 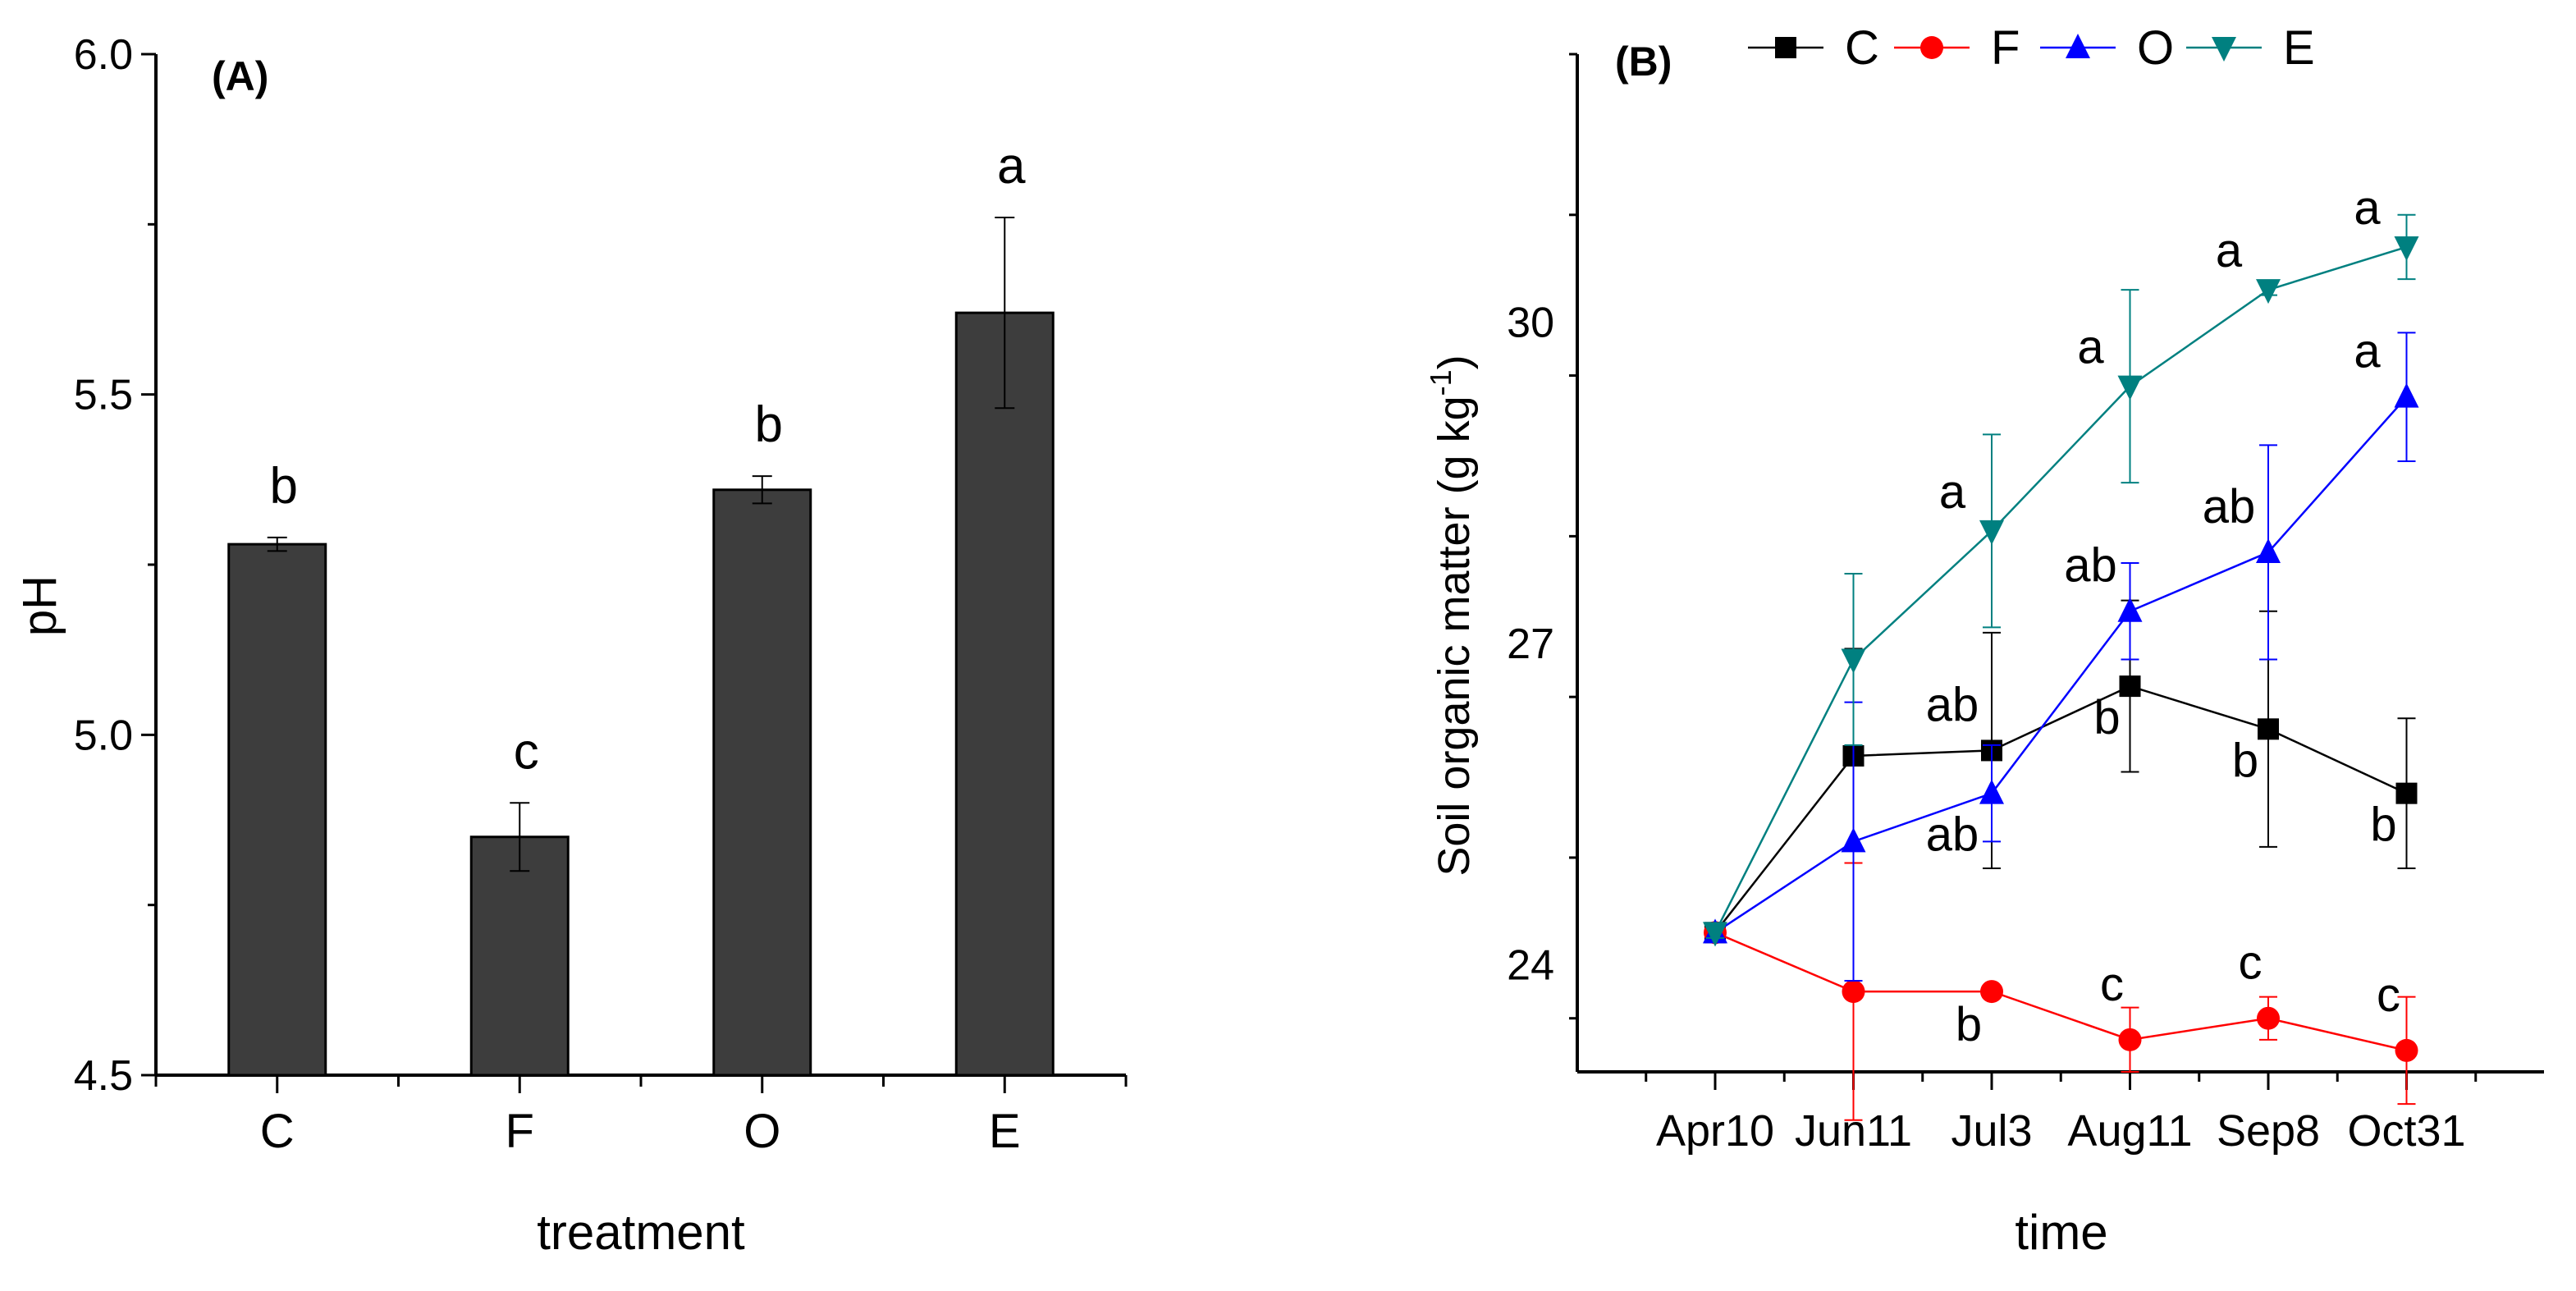 What do you see at coordinates (2268, 1131) in the screenshot?
I see `x-tick-label: Sep8` at bounding box center [2268, 1131].